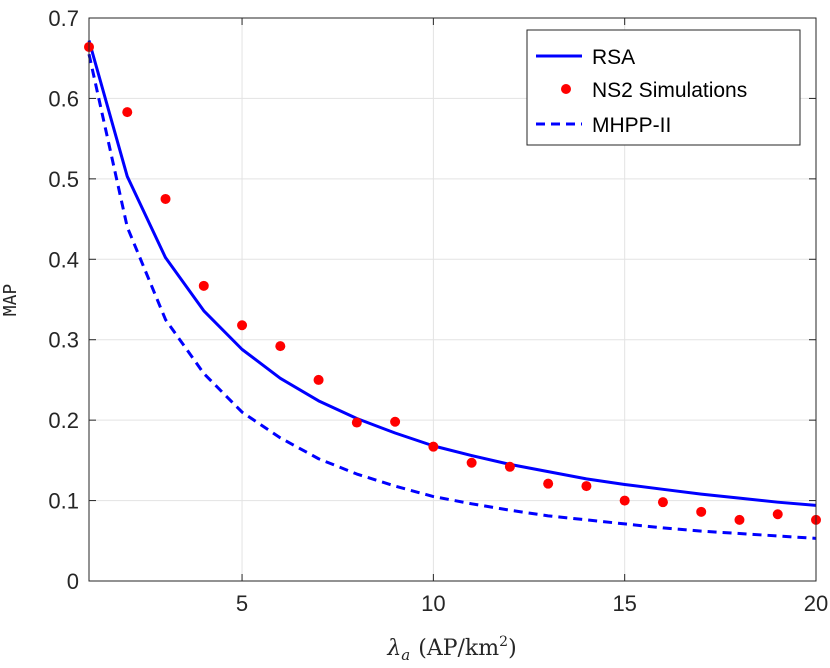 The image size is (830, 668). Describe the element at coordinates (242, 603) in the screenshot. I see `x-tick-label: 5` at that location.